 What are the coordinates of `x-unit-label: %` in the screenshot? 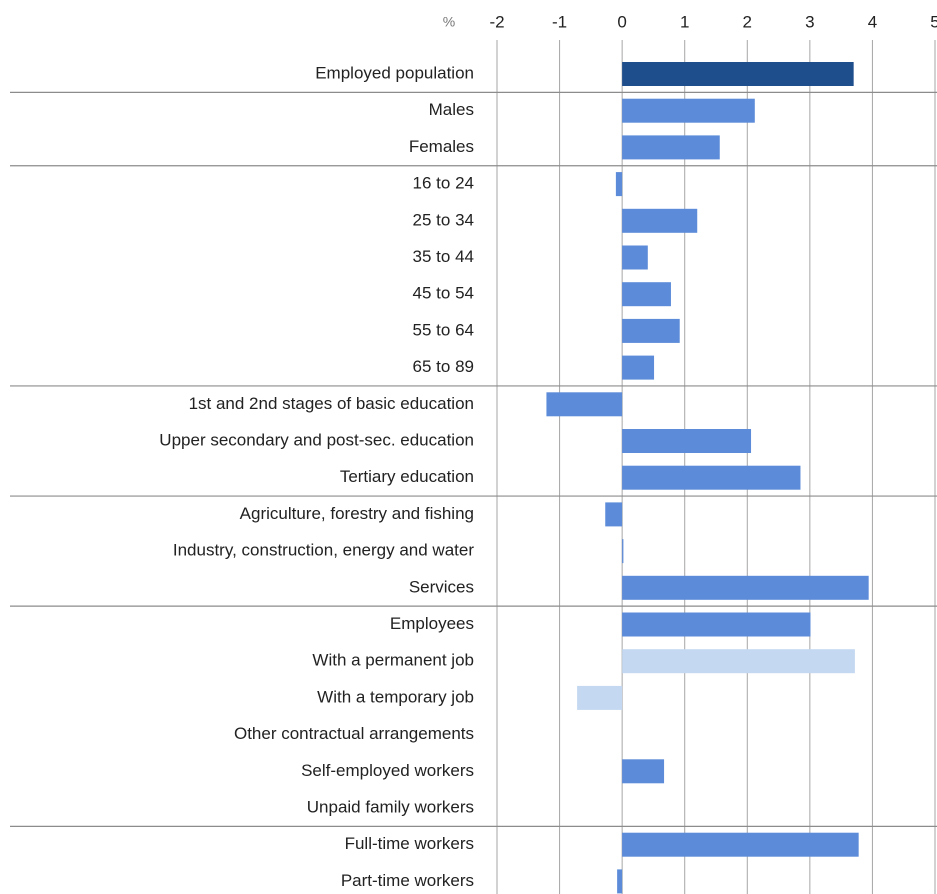 It's located at (449, 22).